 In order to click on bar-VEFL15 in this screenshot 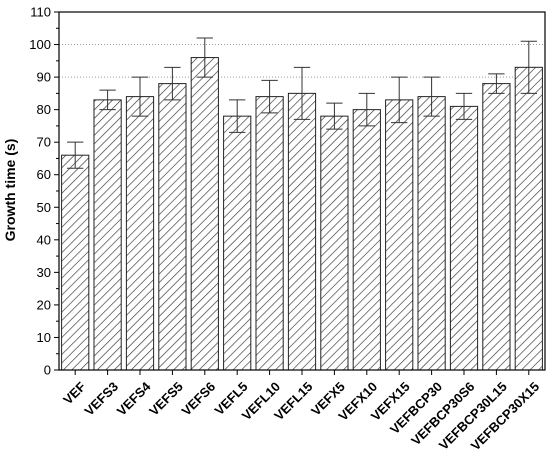, I will do `click(302, 231)`.